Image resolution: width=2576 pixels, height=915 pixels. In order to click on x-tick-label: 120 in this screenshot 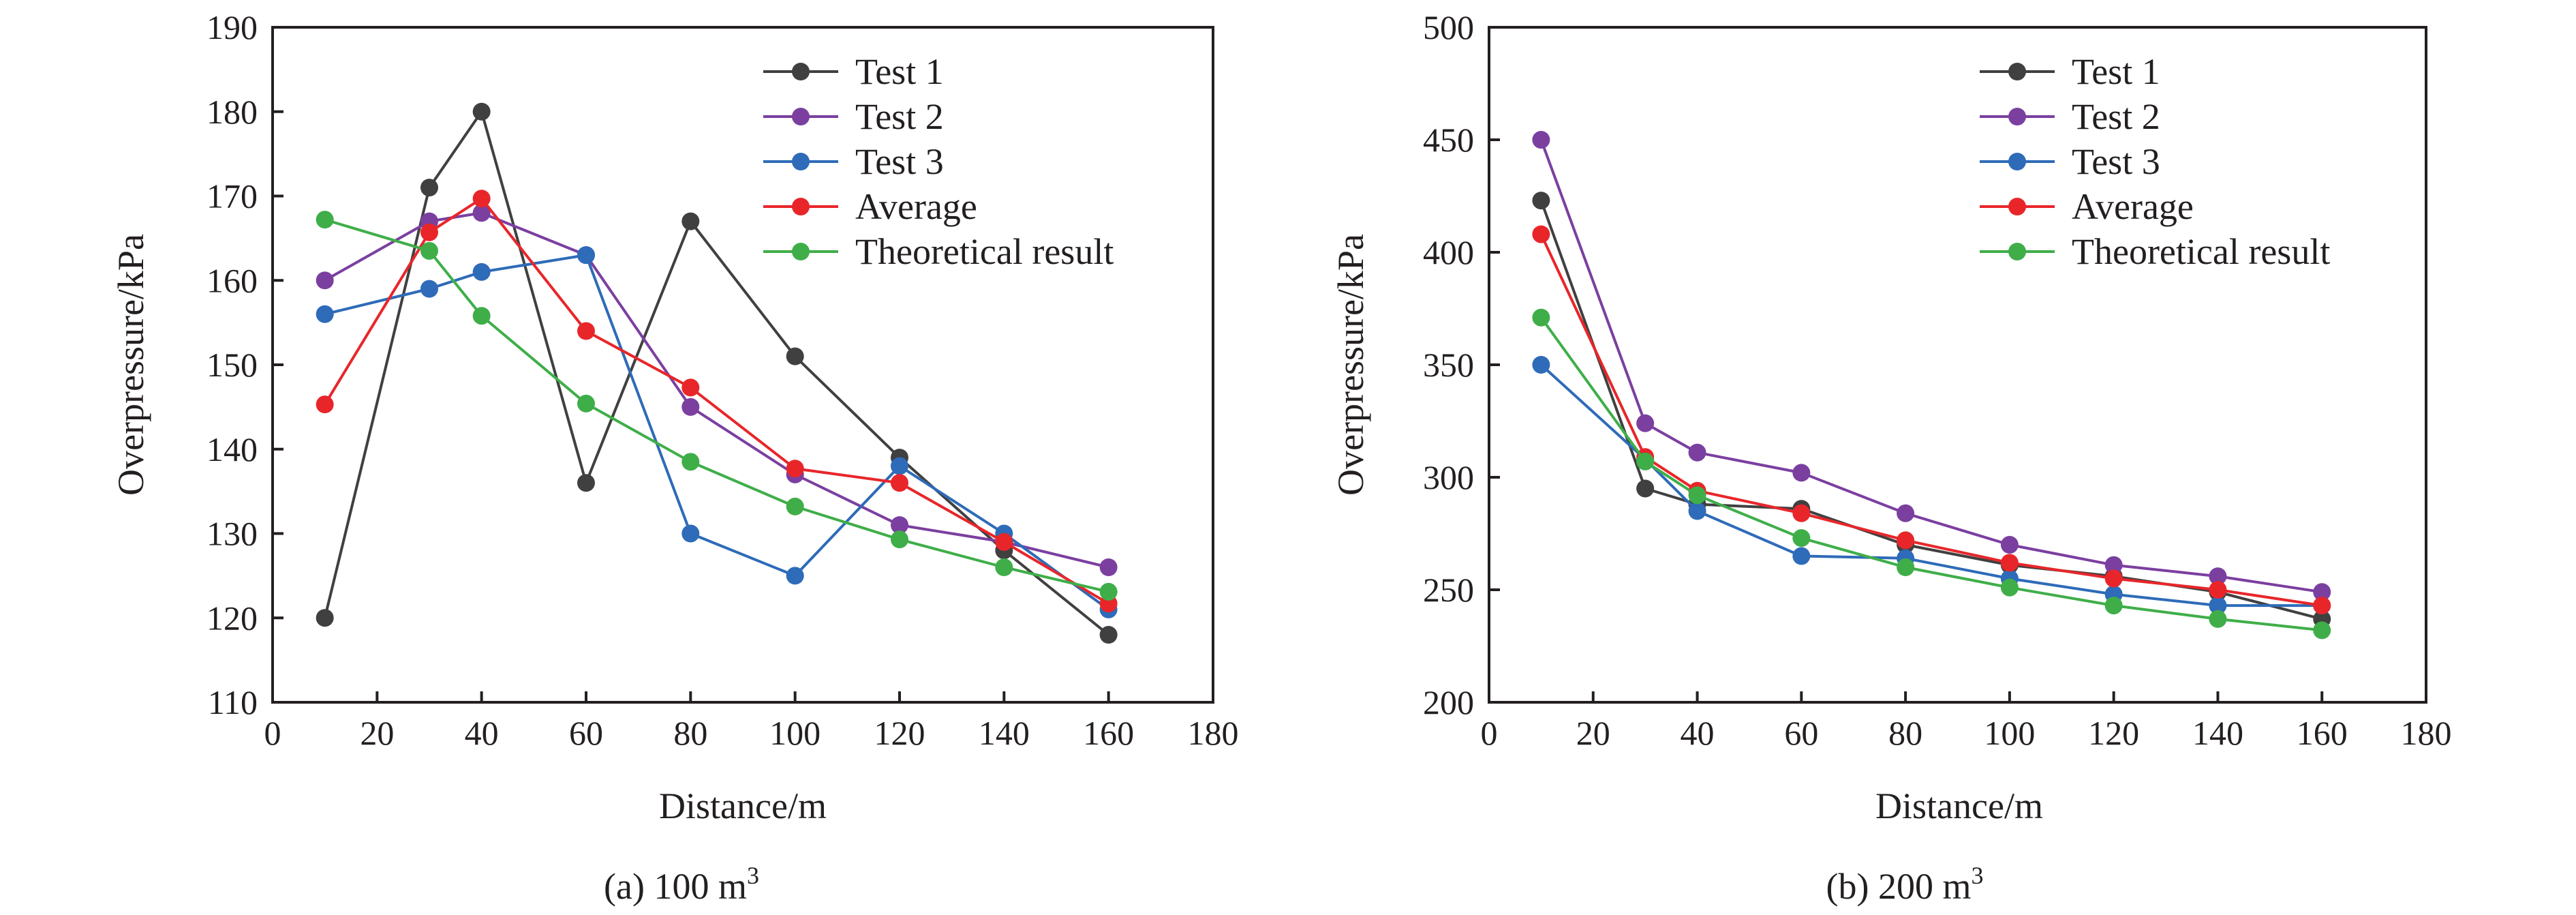, I will do `click(2113, 733)`.